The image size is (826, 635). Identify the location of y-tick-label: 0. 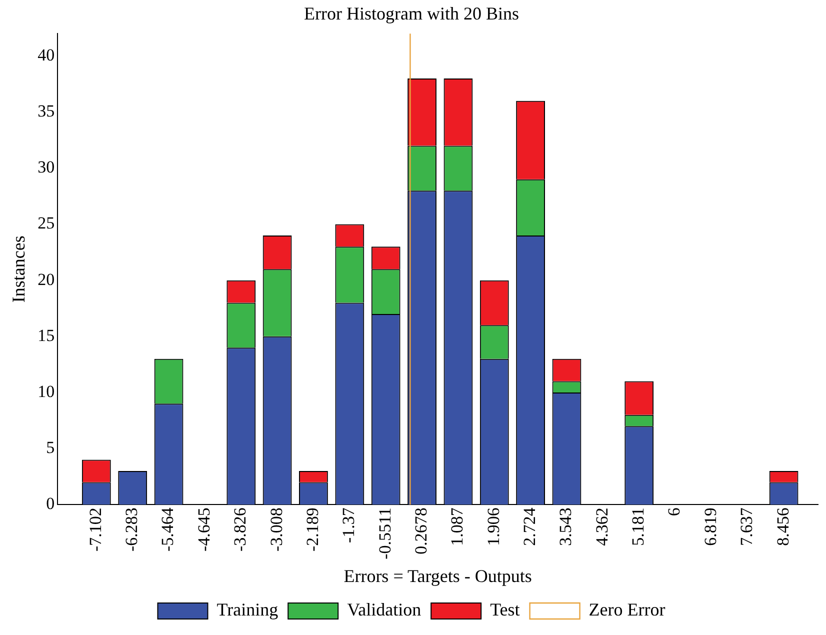
(50, 504).